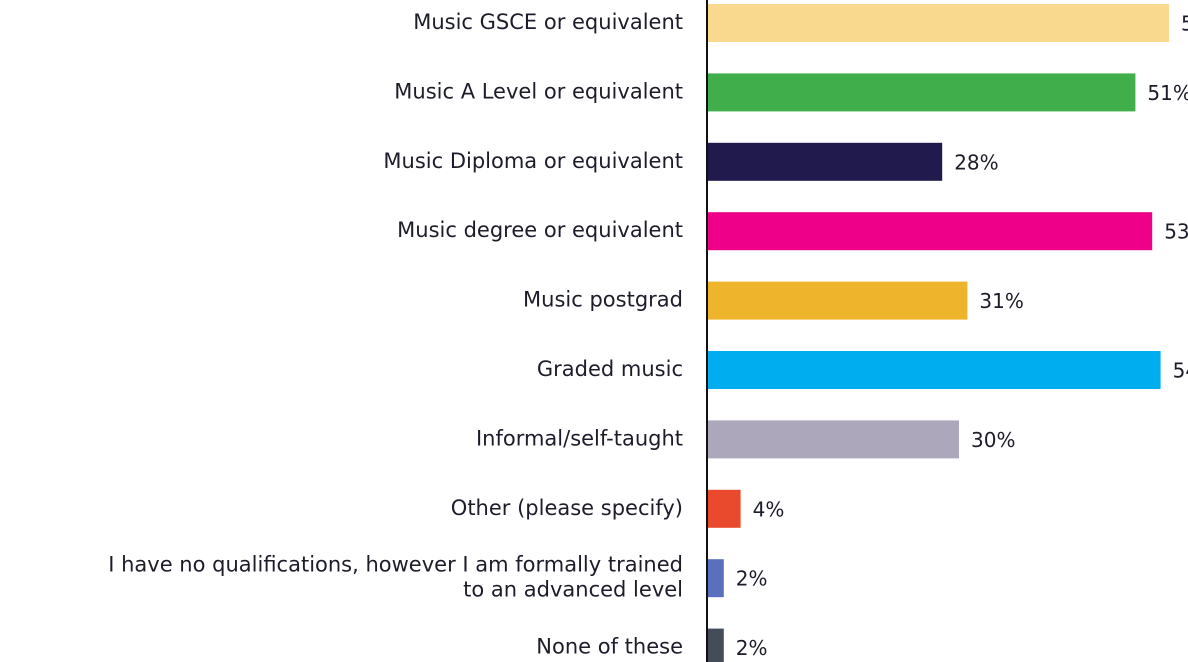 The image size is (1188, 662). What do you see at coordinates (610, 369) in the screenshot?
I see `category-label-6: Graded music` at bounding box center [610, 369].